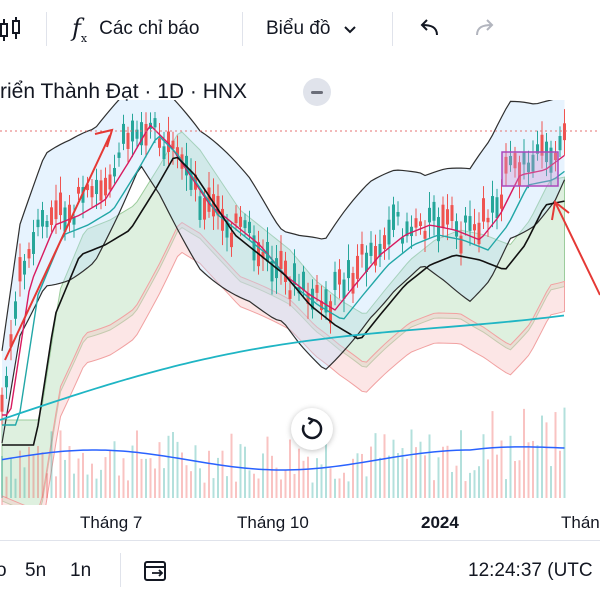 The height and width of the screenshot is (601, 600). I want to click on clock-time: 12:24:37 (UTC, so click(530, 570).